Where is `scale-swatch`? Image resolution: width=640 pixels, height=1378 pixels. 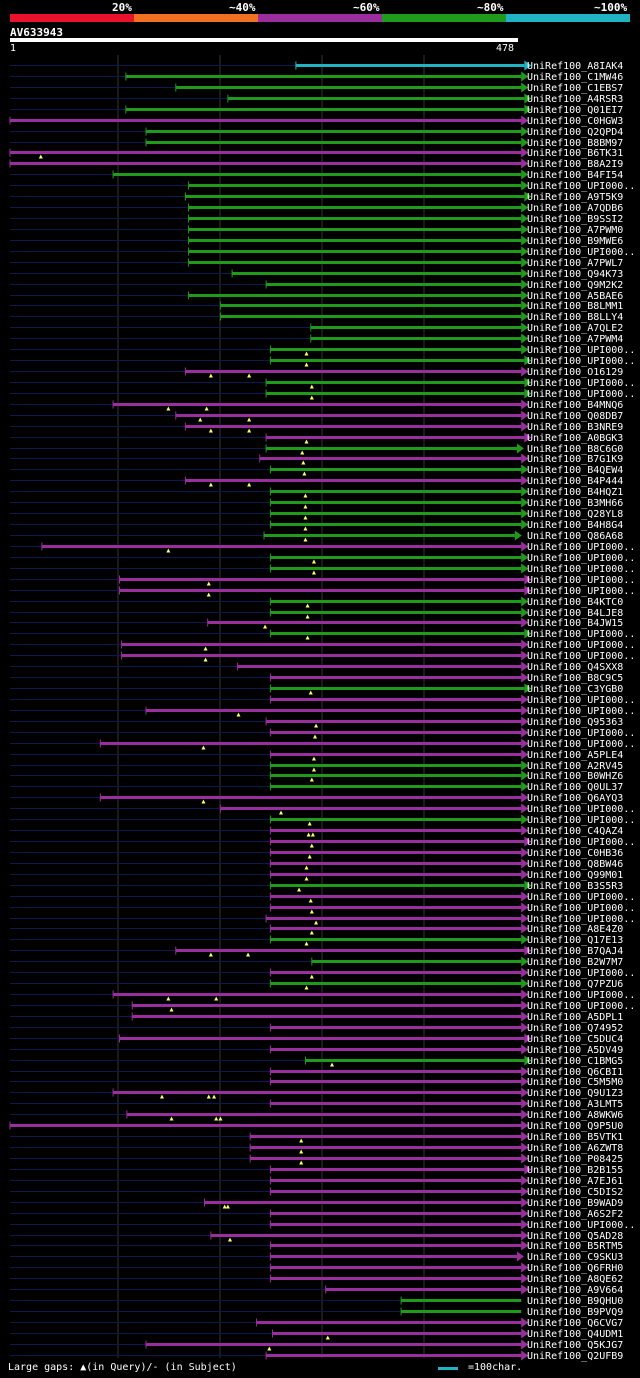
scale-swatch is located at coordinates (448, 1368).